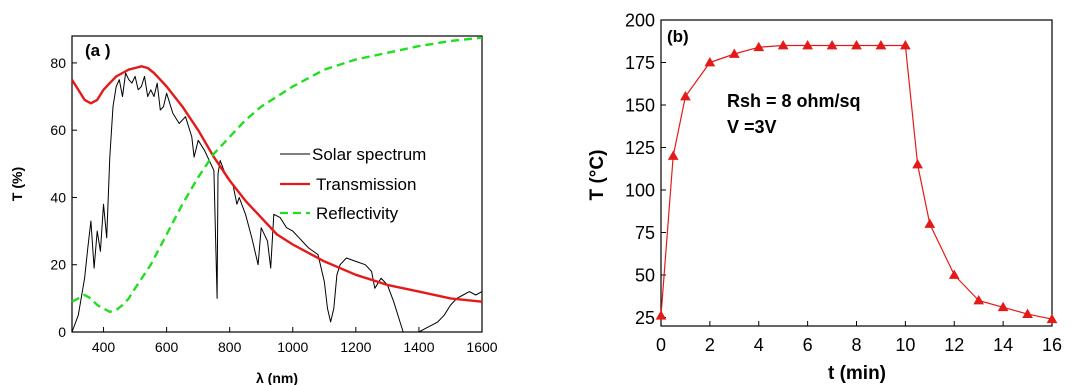  I want to click on x-tick-label: 4, so click(759, 345).